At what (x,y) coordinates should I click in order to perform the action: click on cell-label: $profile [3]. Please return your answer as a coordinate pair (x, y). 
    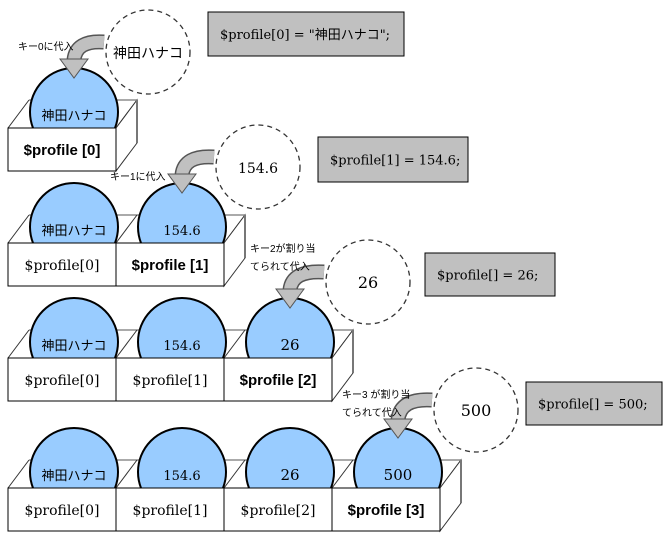
    Looking at the image, I should click on (386, 510).